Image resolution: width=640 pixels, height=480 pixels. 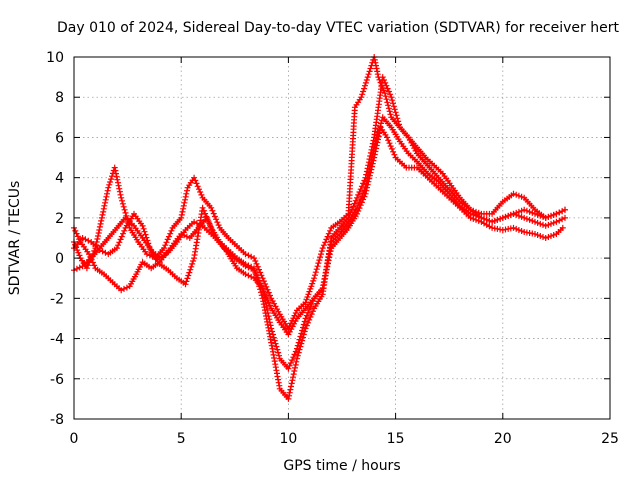 What do you see at coordinates (181, 439) in the screenshot?
I see `x-tick-label: 5` at bounding box center [181, 439].